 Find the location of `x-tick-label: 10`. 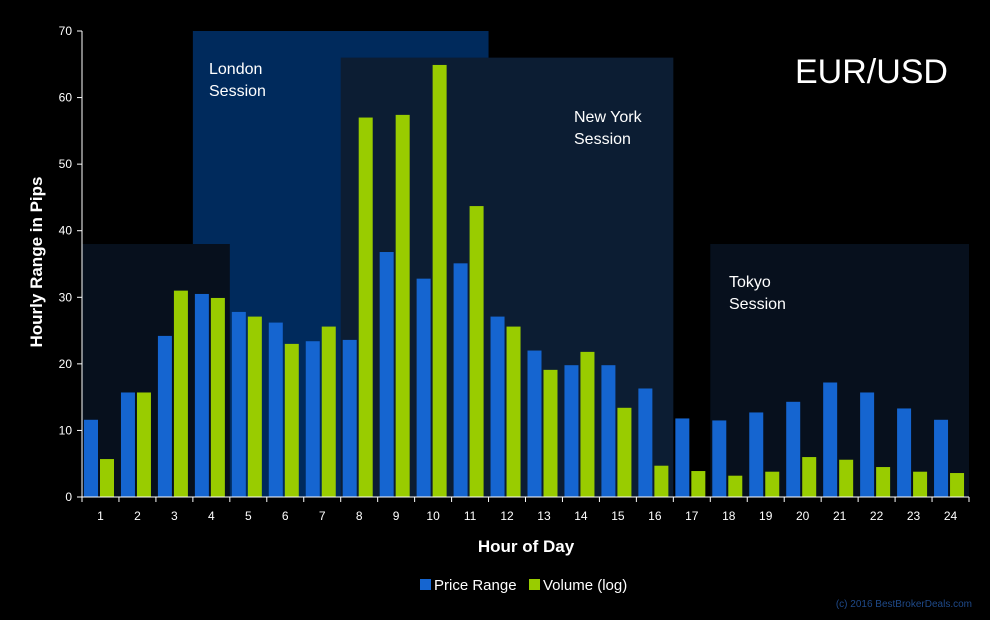

x-tick-label: 10 is located at coordinates (433, 516).